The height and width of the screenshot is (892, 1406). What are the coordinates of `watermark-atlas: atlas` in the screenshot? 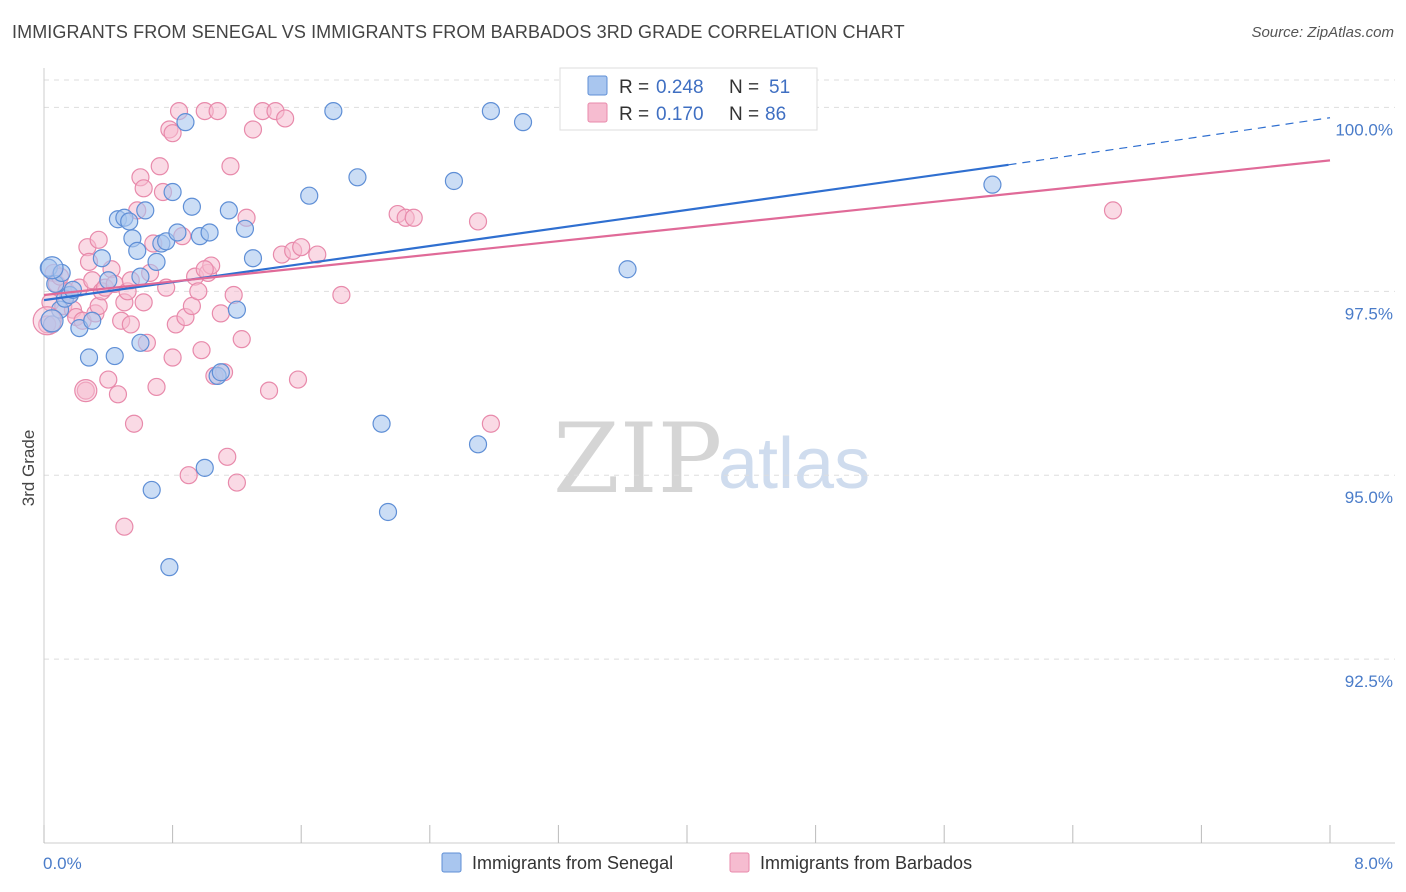 It's located at (794, 464).